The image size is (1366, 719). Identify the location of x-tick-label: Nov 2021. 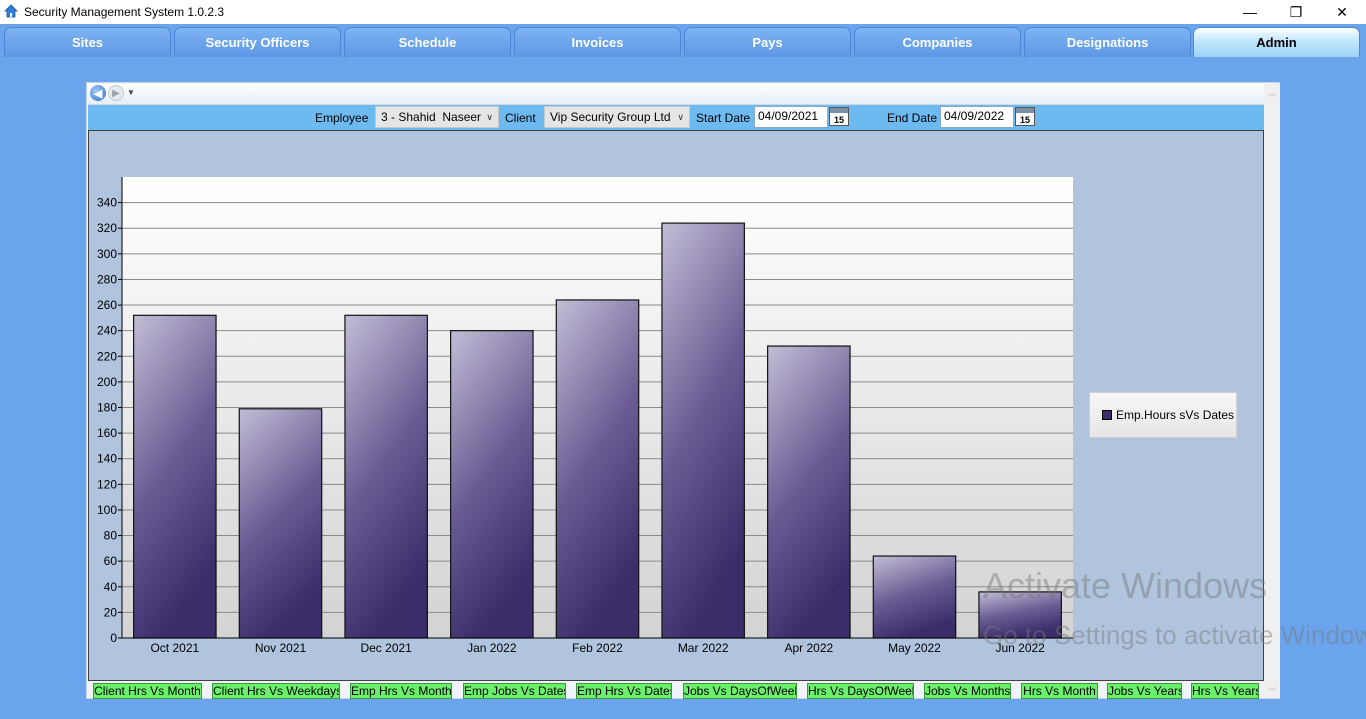
(281, 648).